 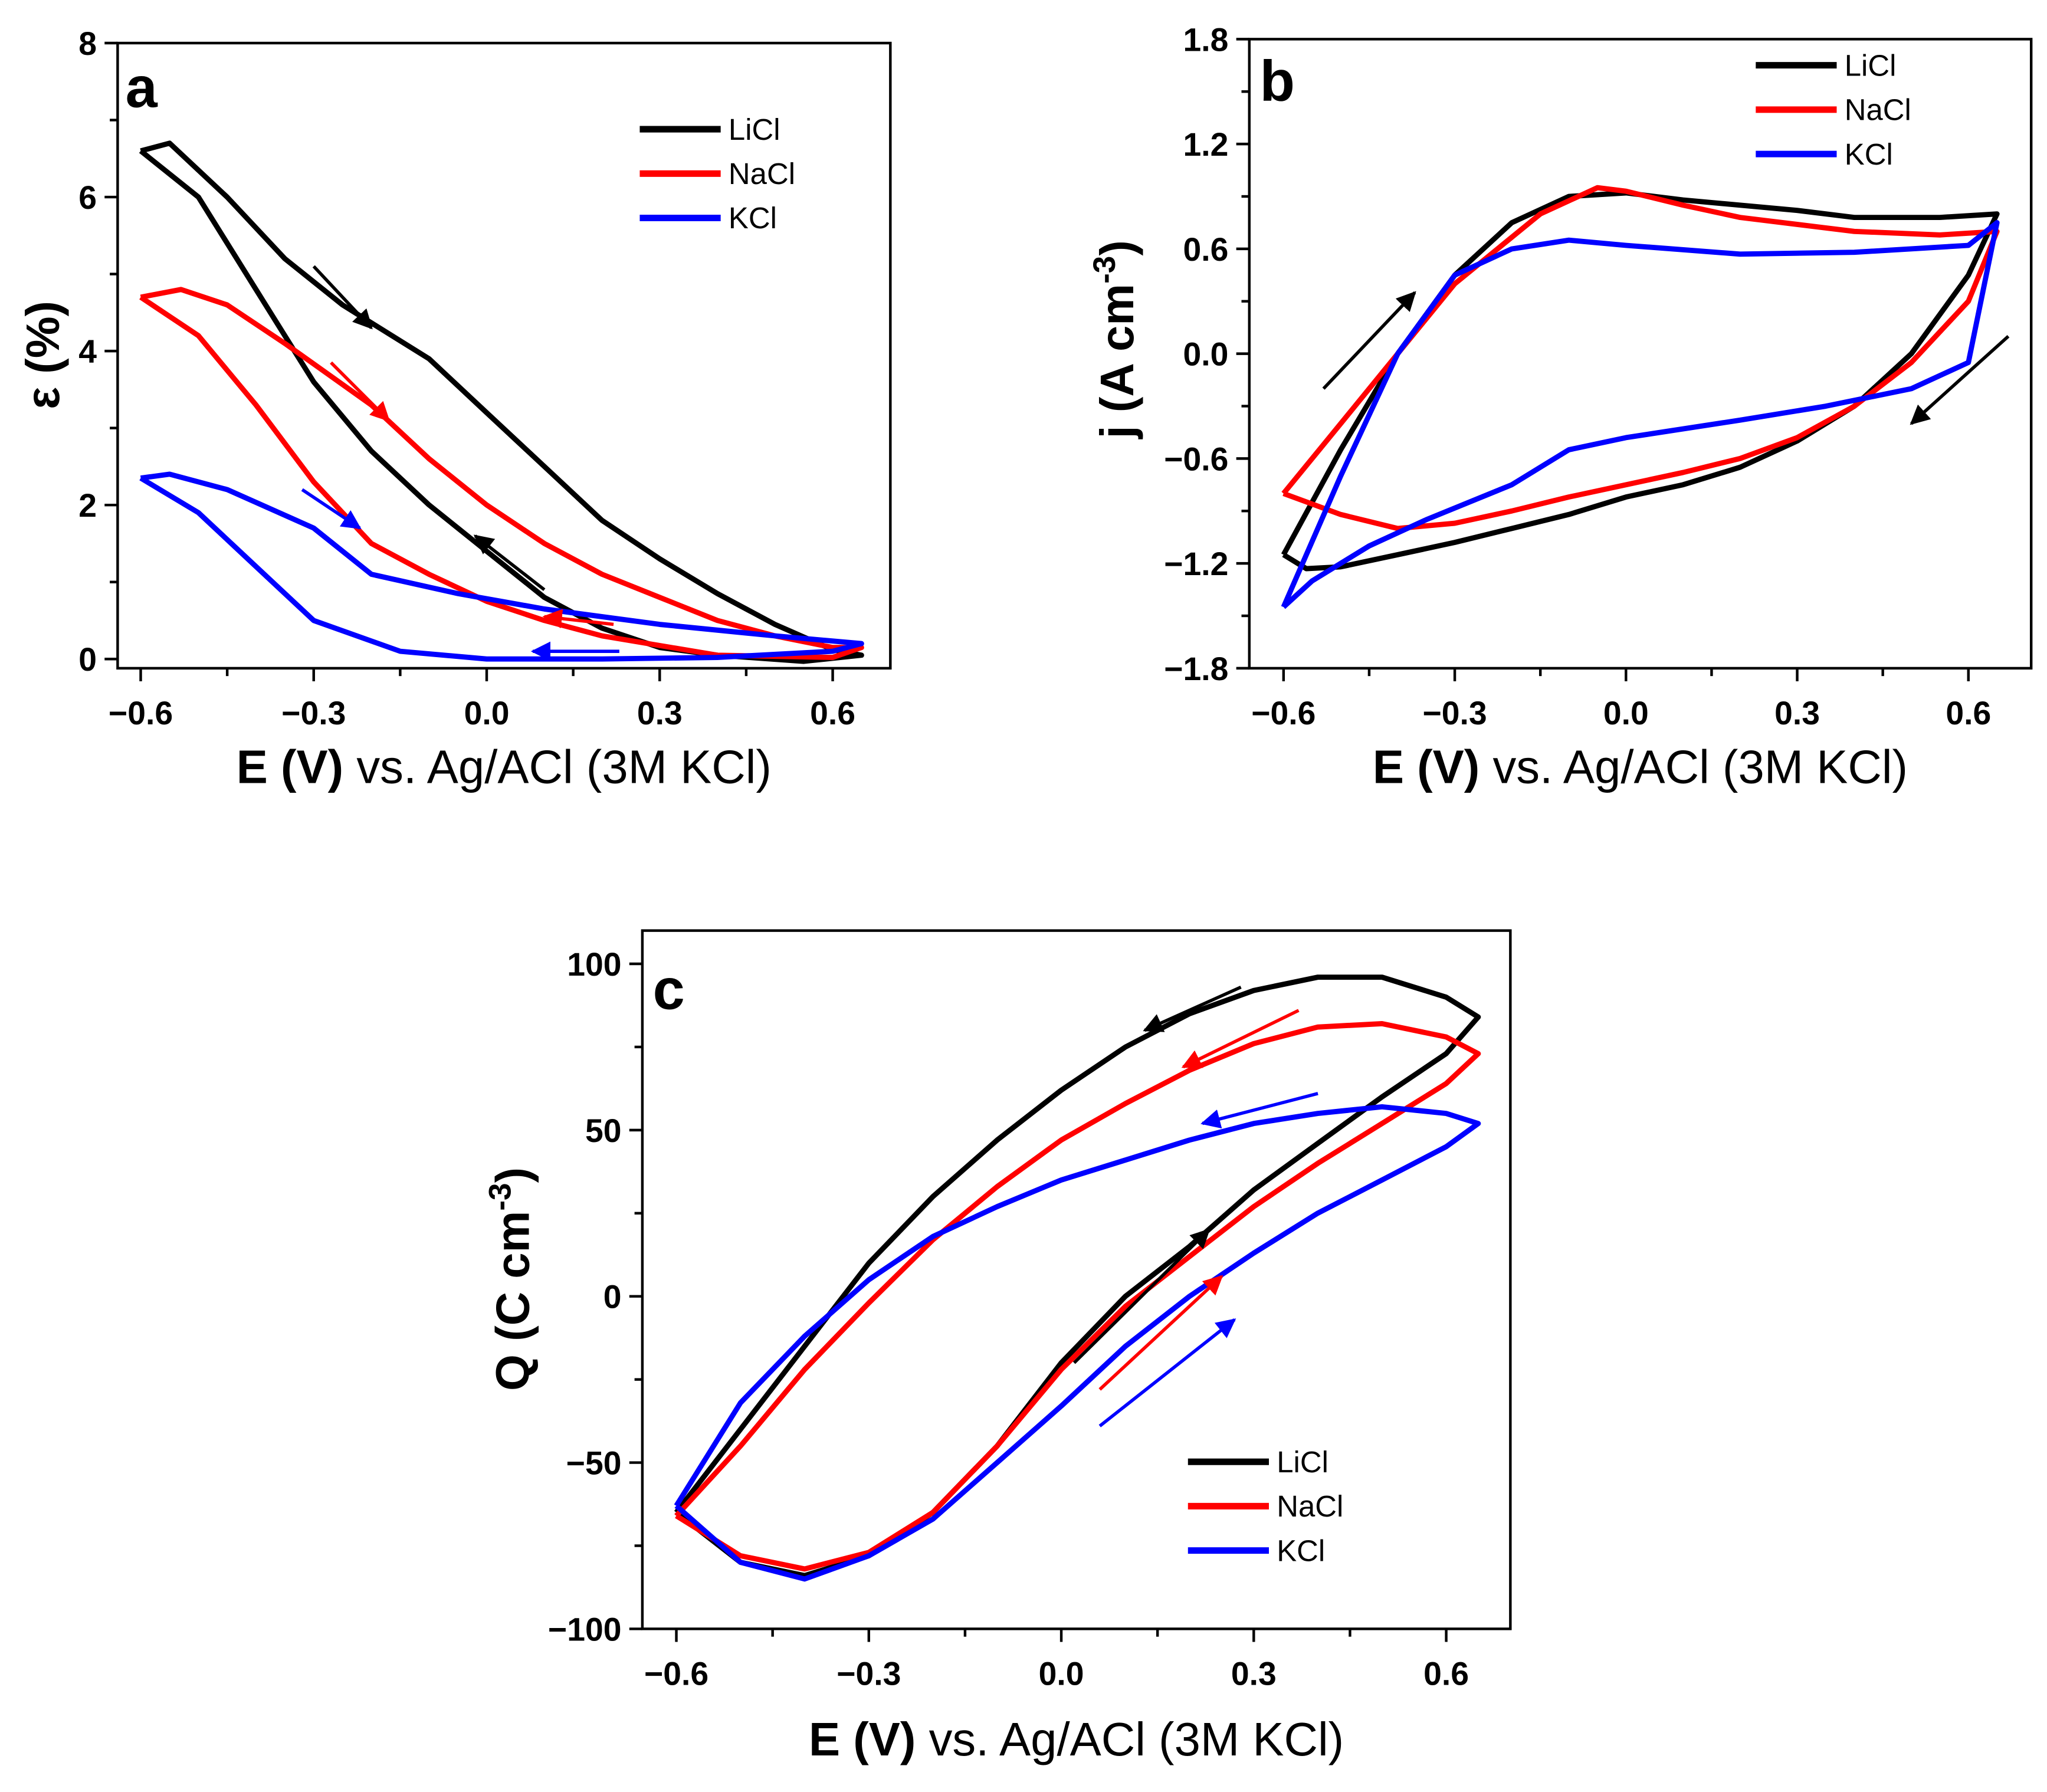 I want to click on y-axis-label-main: j (A cm, so click(x=1117, y=362).